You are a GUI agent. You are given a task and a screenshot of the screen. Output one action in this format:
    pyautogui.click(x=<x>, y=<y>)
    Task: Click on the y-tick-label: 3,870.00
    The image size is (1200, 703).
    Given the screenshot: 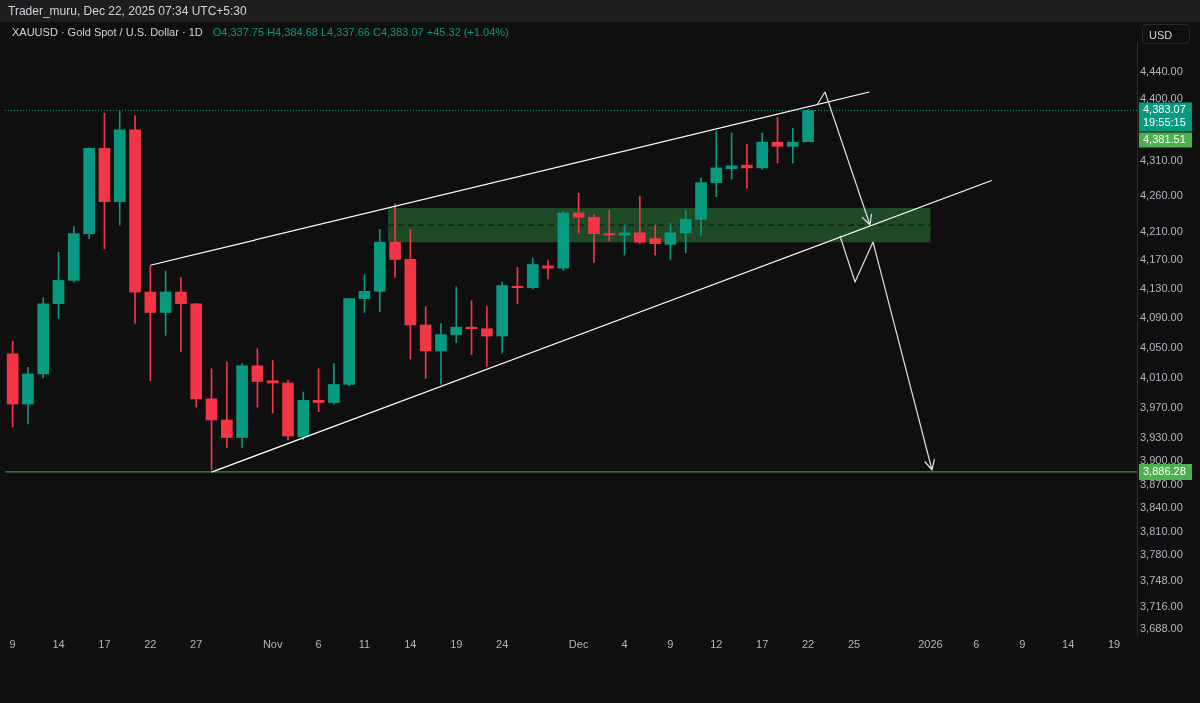 What is the action you would take?
    pyautogui.click(x=1161, y=483)
    